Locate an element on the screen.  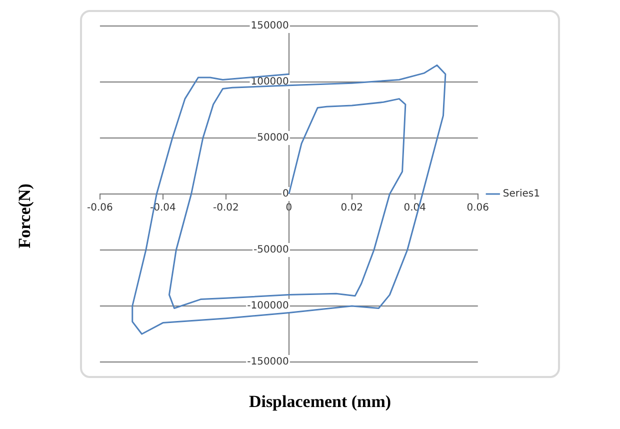
x-tick-label: -0.02 is located at coordinates (225, 208).